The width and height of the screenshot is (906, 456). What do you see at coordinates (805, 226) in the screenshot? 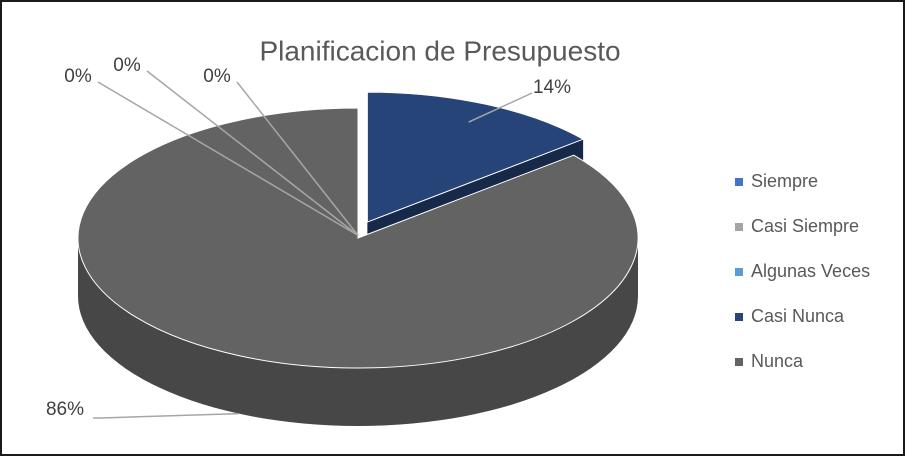
I see `legend-label: Casi Siempre` at bounding box center [805, 226].